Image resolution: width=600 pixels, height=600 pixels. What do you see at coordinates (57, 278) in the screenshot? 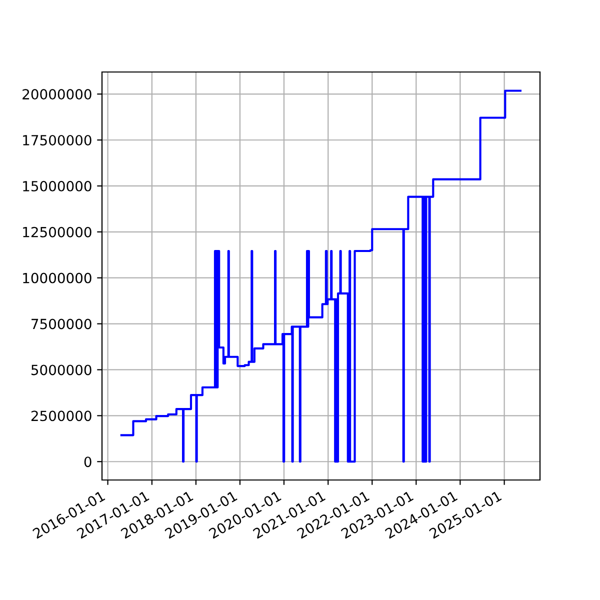
I see `y-tick-label: 10000000` at bounding box center [57, 278].